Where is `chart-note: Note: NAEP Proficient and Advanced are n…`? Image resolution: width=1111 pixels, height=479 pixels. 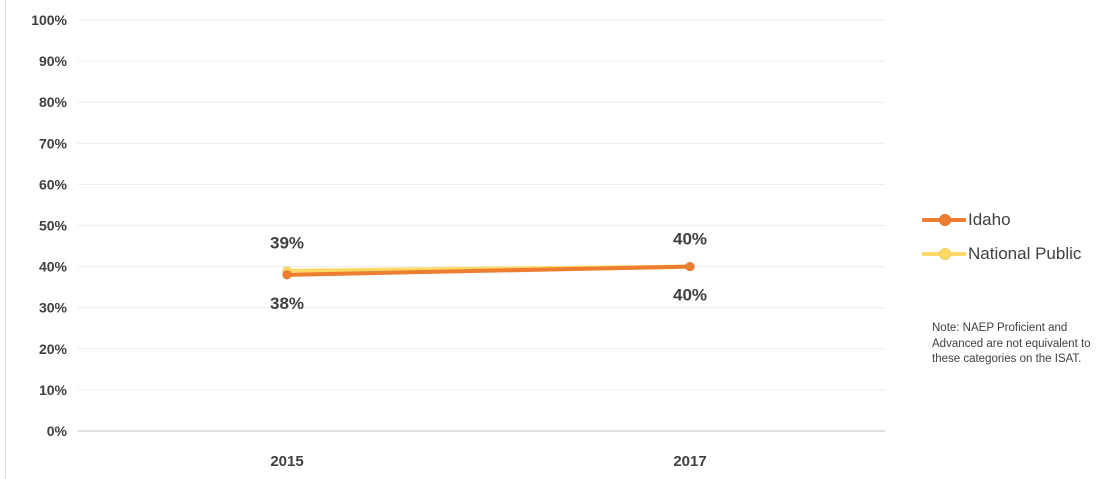
chart-note: Note: NAEP Proficient and Advanced are n… is located at coordinates (1011, 343).